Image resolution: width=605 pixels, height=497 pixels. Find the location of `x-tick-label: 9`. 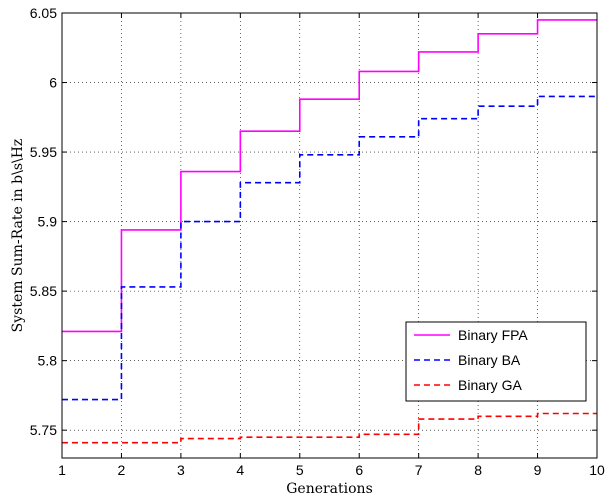

x-tick-label: 9 is located at coordinates (538, 470).